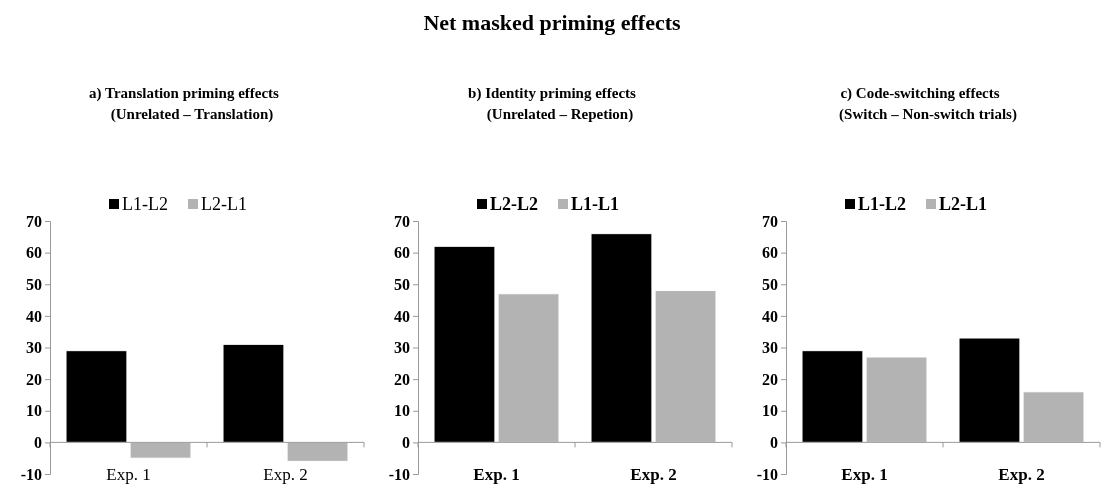 This screenshot has height=490, width=1104. I want to click on legend-label: L1-L1, so click(595, 204).